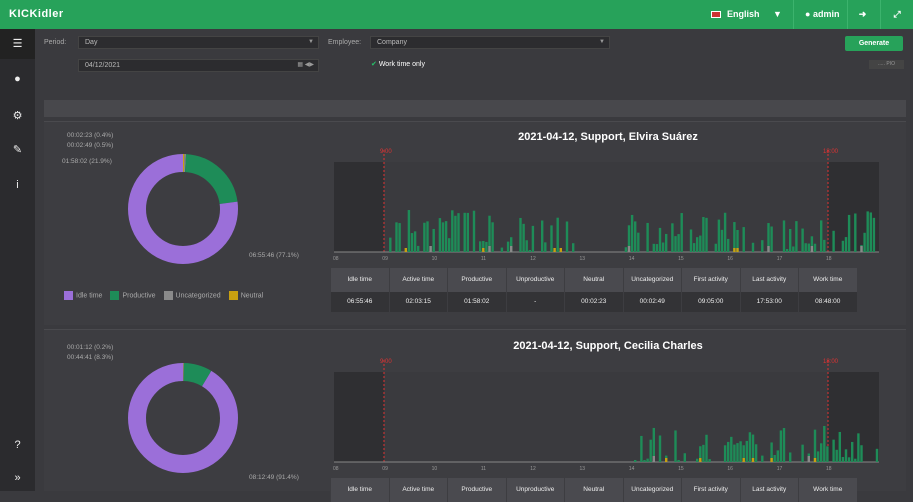 This screenshot has width=913, height=502. What do you see at coordinates (826, 14) in the screenshot?
I see `username-label: admin` at bounding box center [826, 14].